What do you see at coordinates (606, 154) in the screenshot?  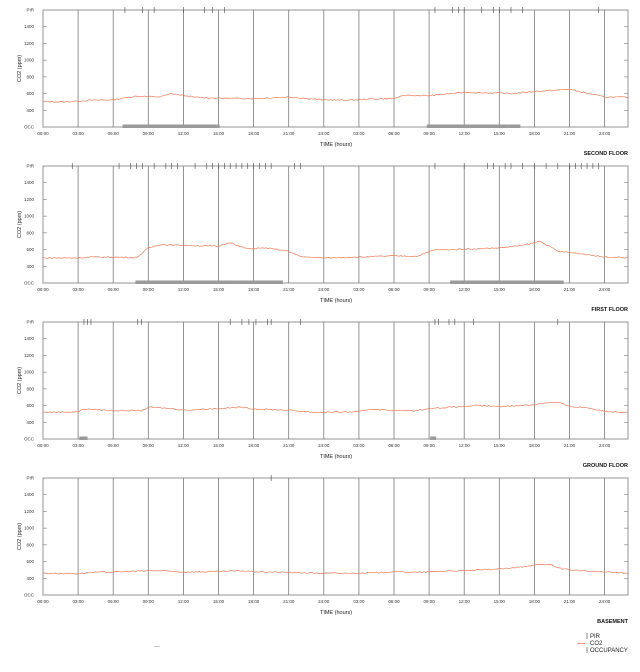 I see `floor-title: SECOND FLOOR` at bounding box center [606, 154].